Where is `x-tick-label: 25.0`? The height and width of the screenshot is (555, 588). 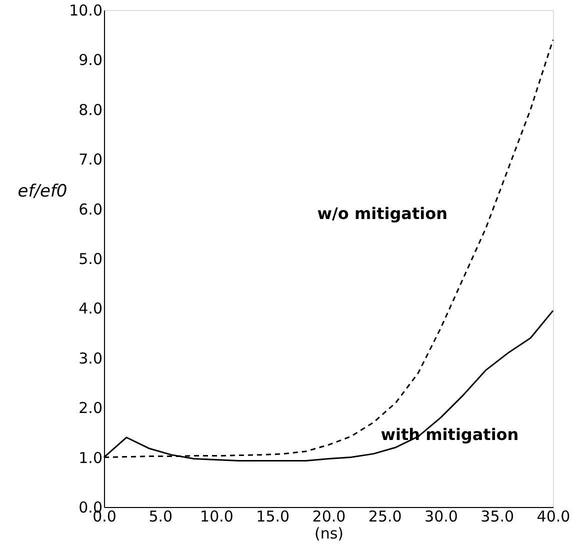 x-tick-label: 25.0 is located at coordinates (385, 517).